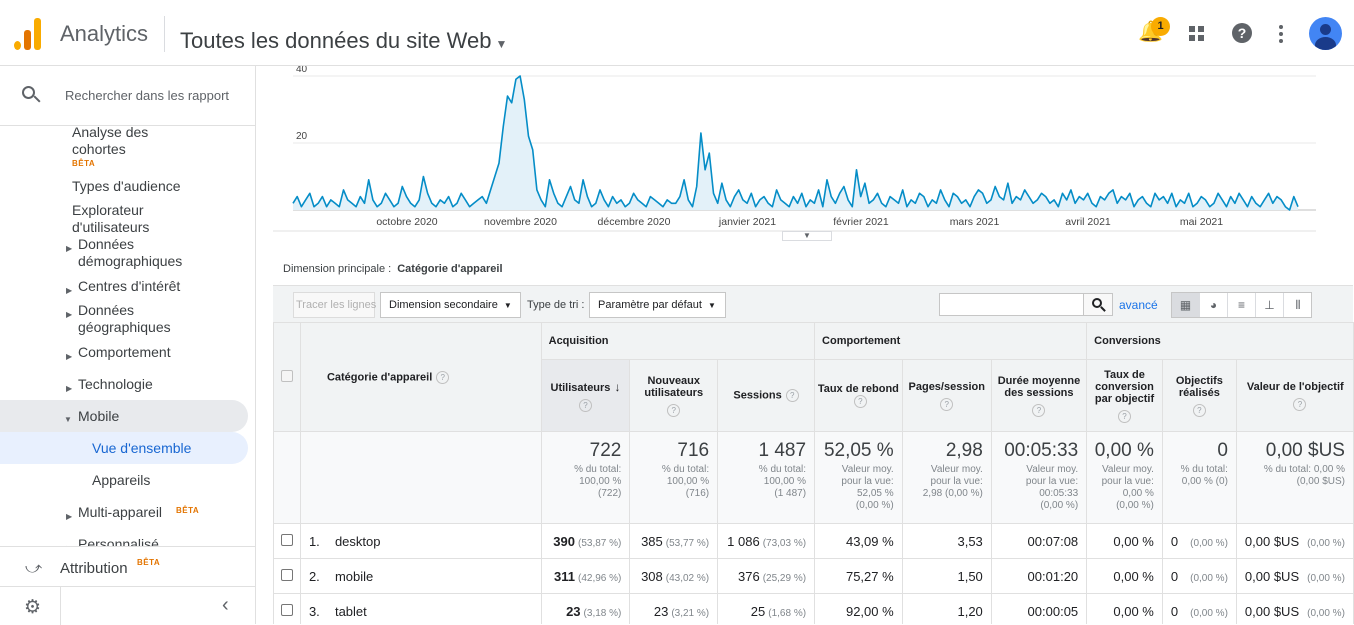 The width and height of the screenshot is (1354, 625). I want to click on advanced-filter-link: avancé, so click(1138, 305).